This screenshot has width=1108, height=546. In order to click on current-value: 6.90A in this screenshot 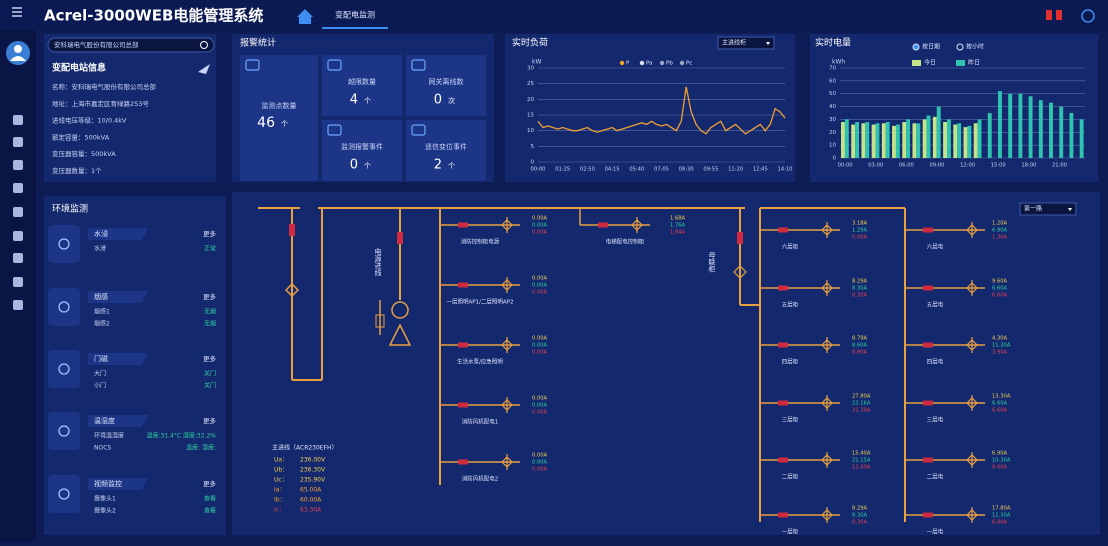, I will do `click(1000, 231)`.